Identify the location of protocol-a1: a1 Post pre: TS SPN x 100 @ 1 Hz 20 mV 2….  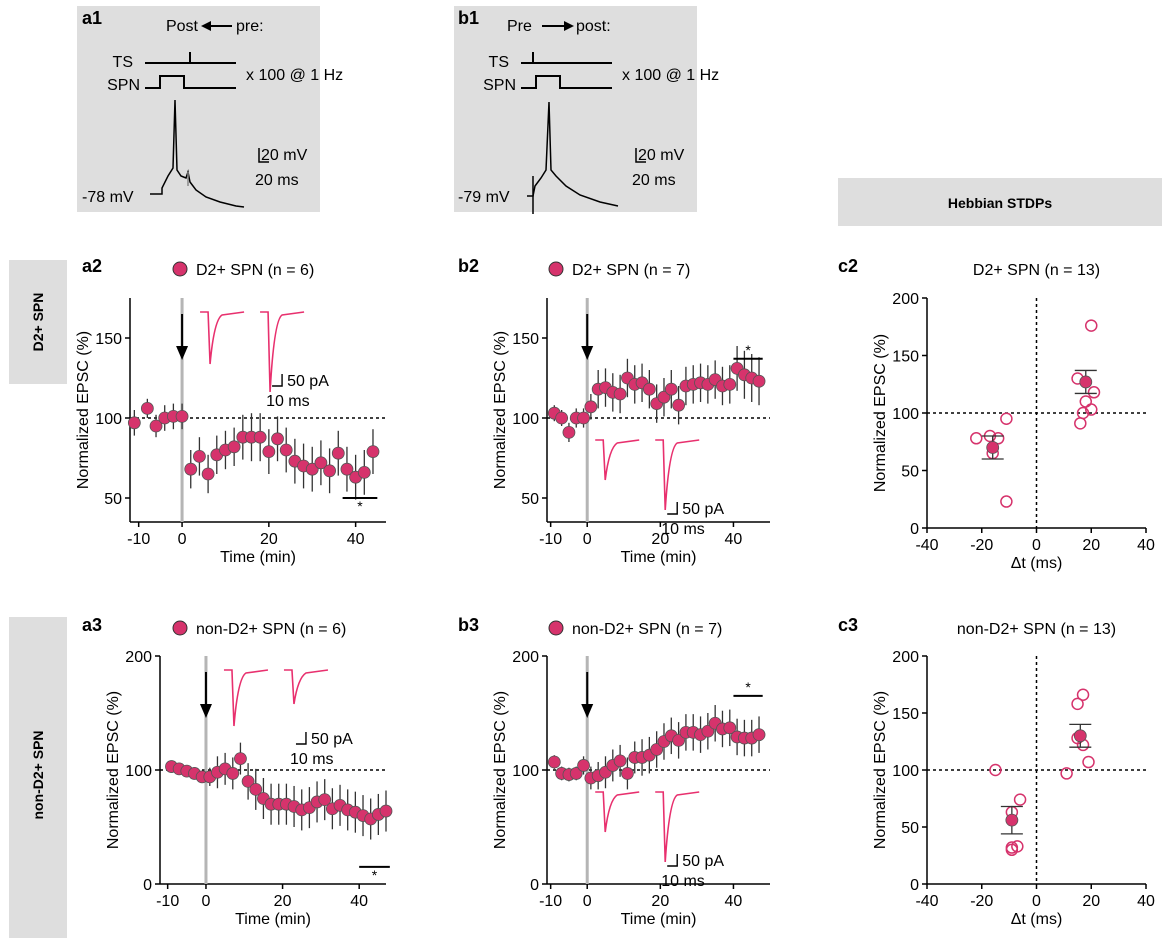
(212, 108).